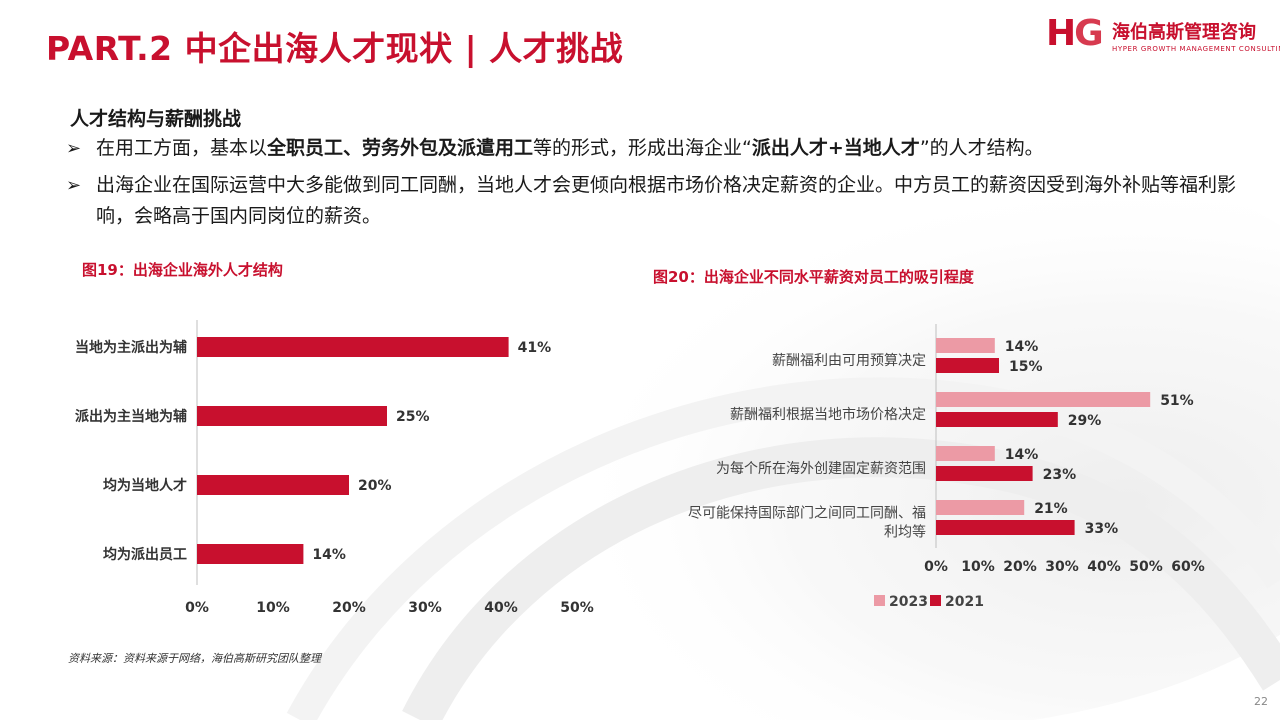 This screenshot has height=720, width=1280. Describe the element at coordinates (375, 486) in the screenshot. I see `data-label: 20%` at that location.